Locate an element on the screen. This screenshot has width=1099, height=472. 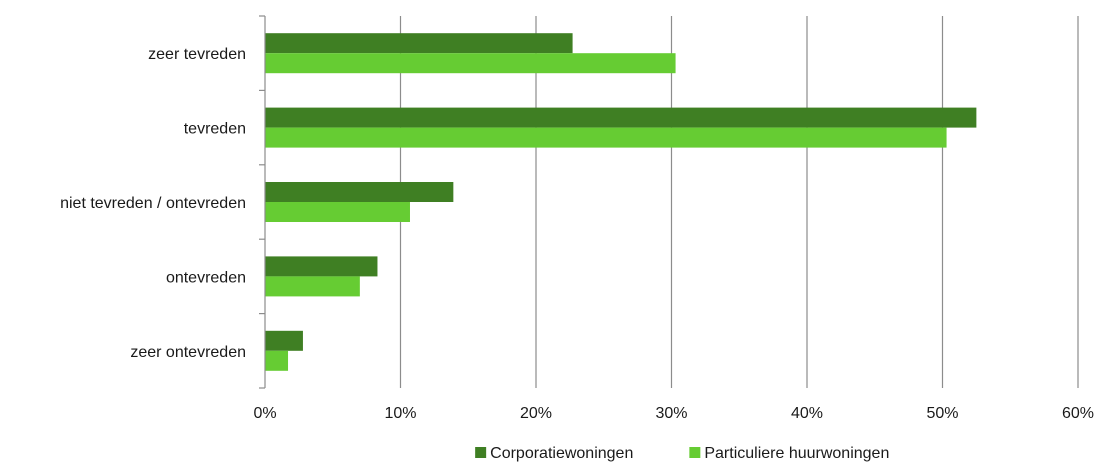
y-category-label: zeer tevreden is located at coordinates (197, 54).